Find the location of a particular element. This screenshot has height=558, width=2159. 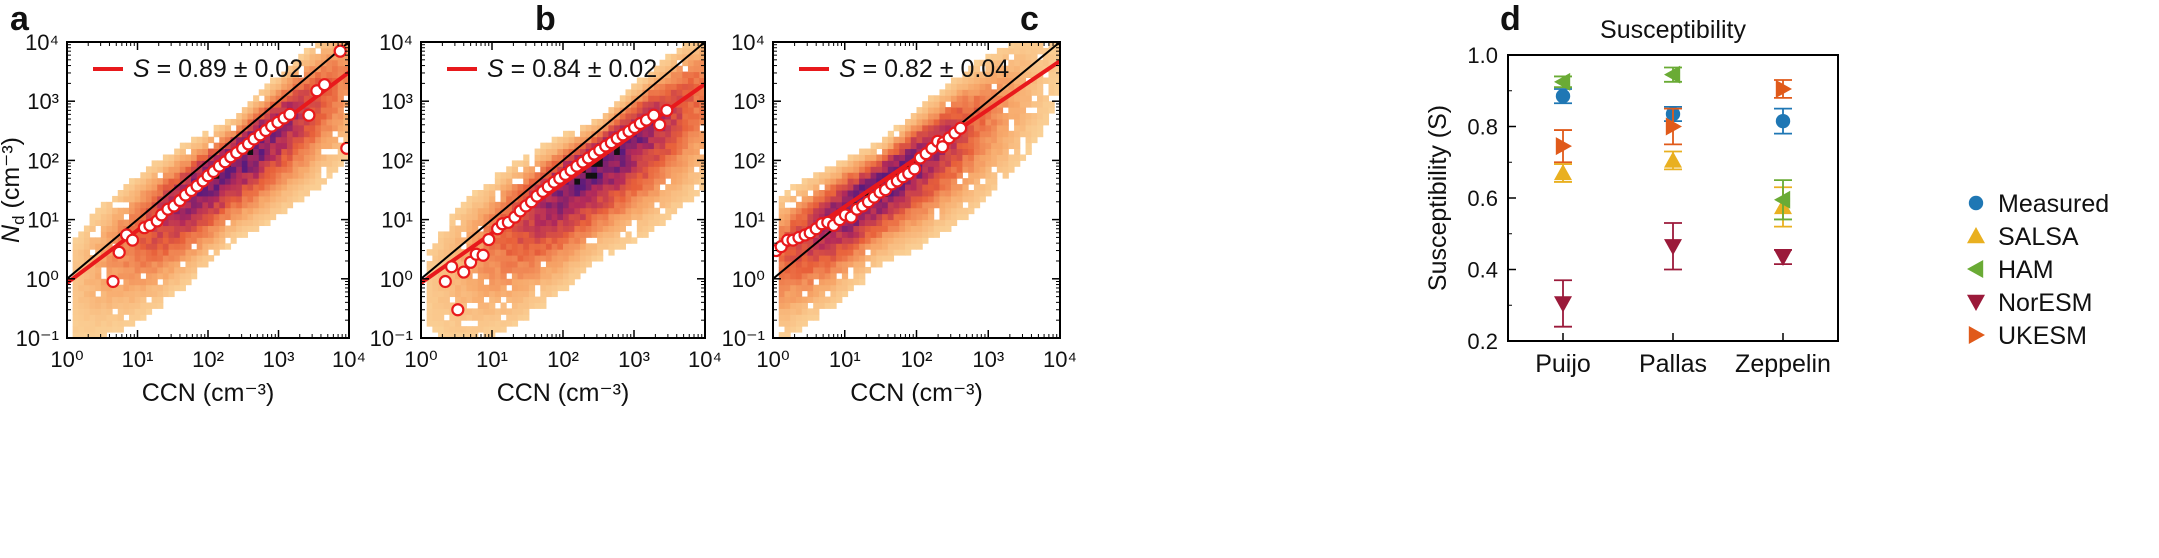

panel-b-x-tick-label: 10¹ is located at coordinates (492, 359).